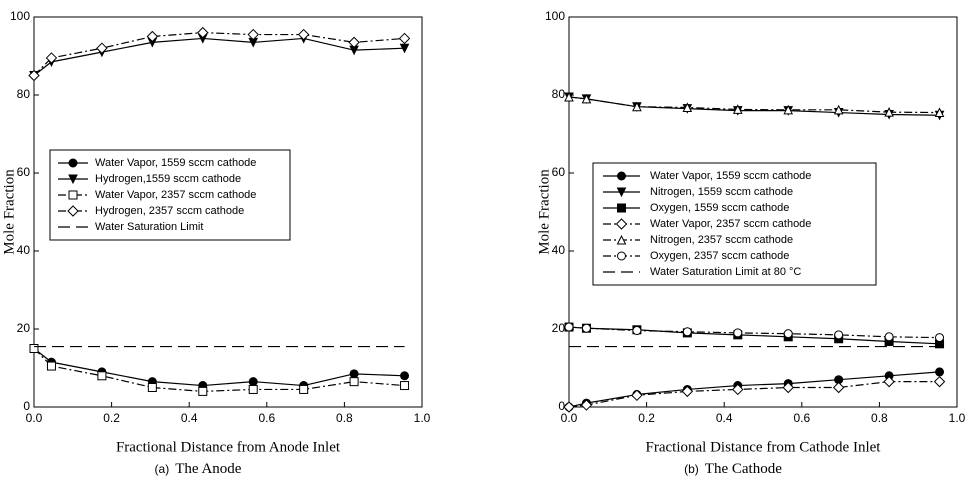 The width and height of the screenshot is (971, 492). I want to click on y-tick-label: 100, so click(555, 16).